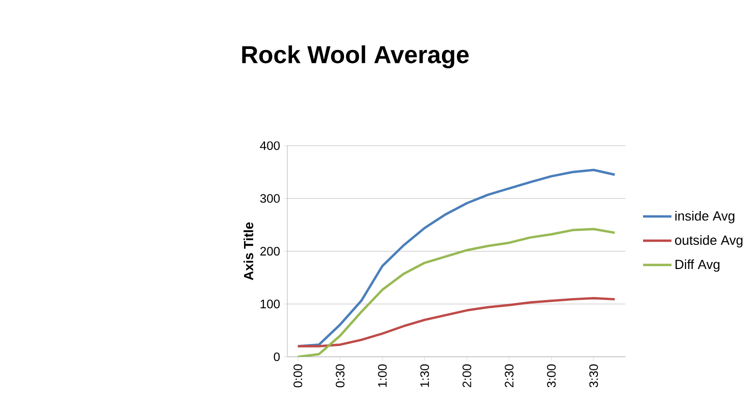 The width and height of the screenshot is (748, 400). Describe the element at coordinates (249, 251) in the screenshot. I see `y-axis-title: Axis Title` at that location.